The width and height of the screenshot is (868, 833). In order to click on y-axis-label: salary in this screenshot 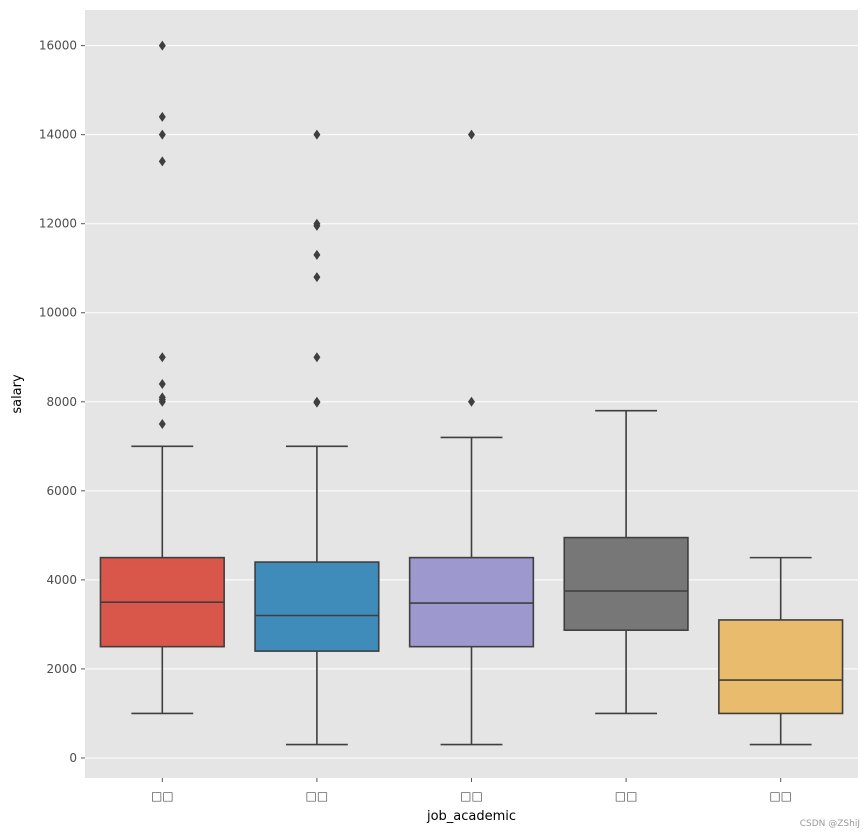, I will do `click(17, 394)`.